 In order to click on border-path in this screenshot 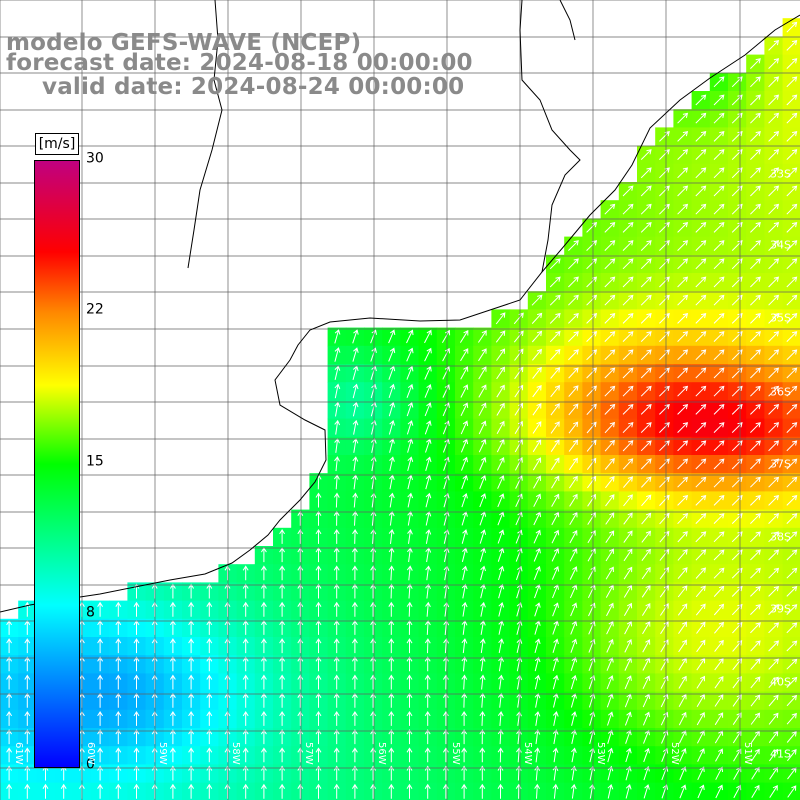, I will do `click(550, 136)`.